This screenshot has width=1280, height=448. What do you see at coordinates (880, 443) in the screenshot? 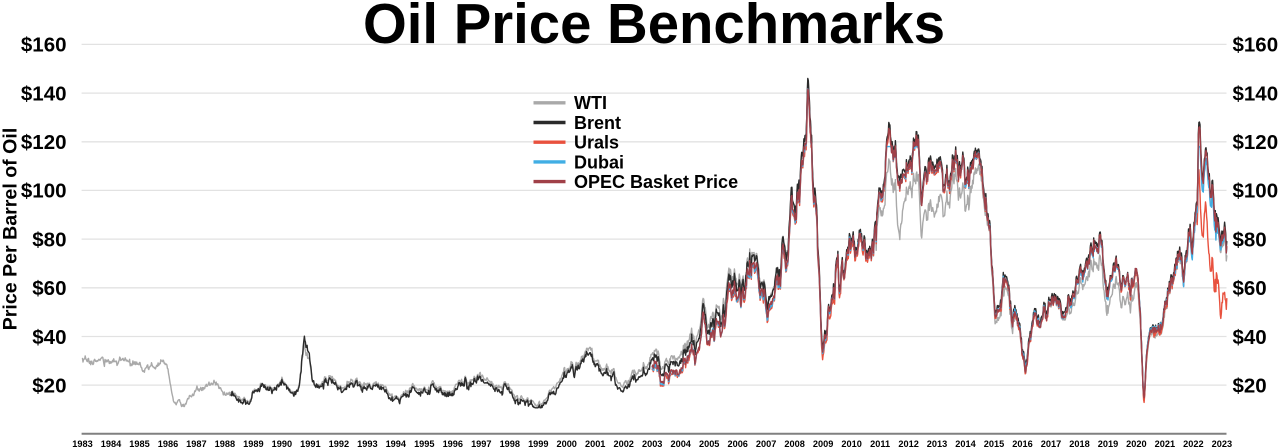
I see `svg-text: 2011` at bounding box center [880, 443].